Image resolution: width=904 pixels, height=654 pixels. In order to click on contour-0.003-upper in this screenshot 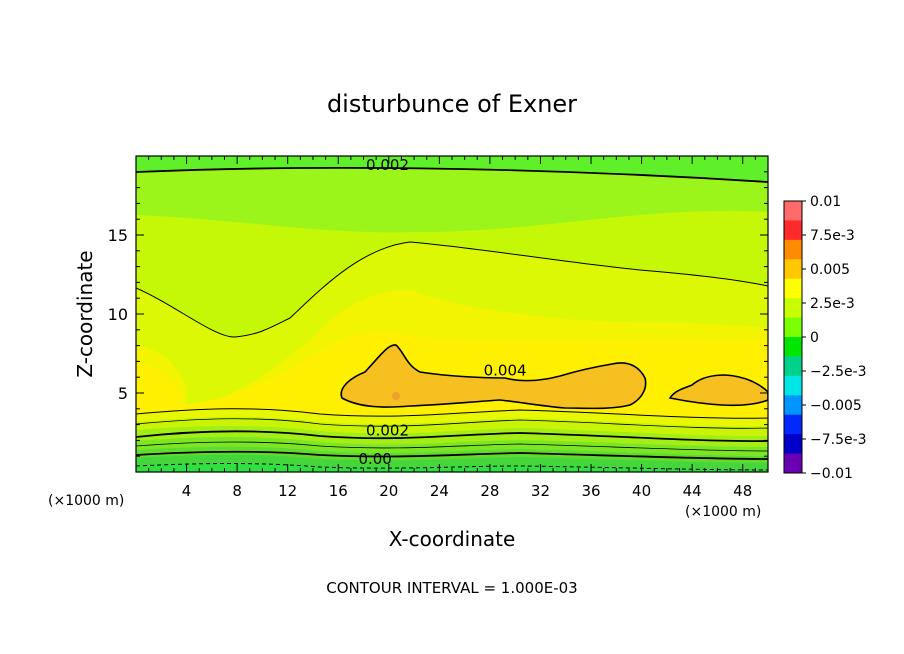, I will do `click(452, 289)`.